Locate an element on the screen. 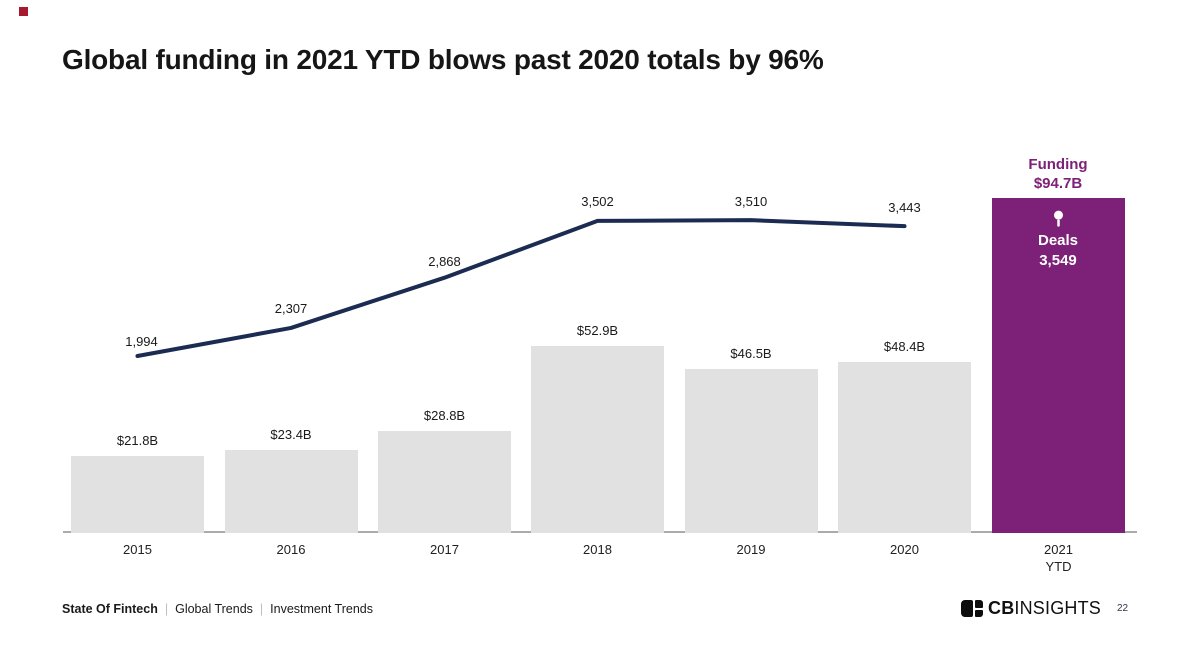 This screenshot has height=656, width=1200. funding-callout-label: Funding is located at coordinates (1058, 164).